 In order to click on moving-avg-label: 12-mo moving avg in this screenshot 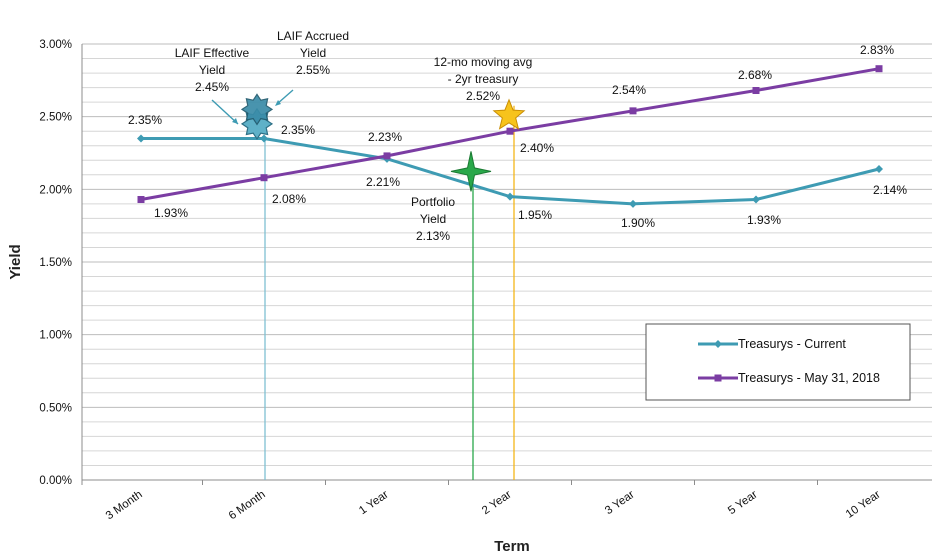, I will do `click(483, 62)`.